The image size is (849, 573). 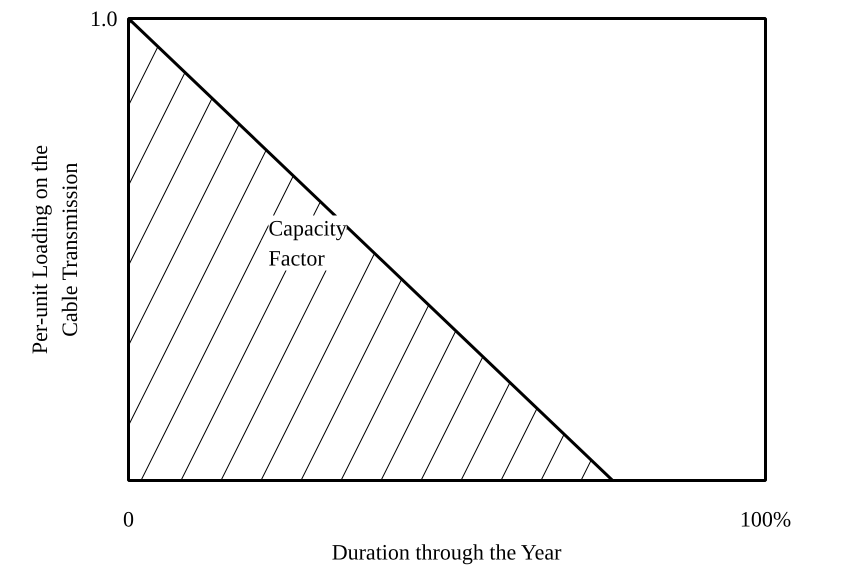 I want to click on annotation: Capacity Factor, so click(x=307, y=243).